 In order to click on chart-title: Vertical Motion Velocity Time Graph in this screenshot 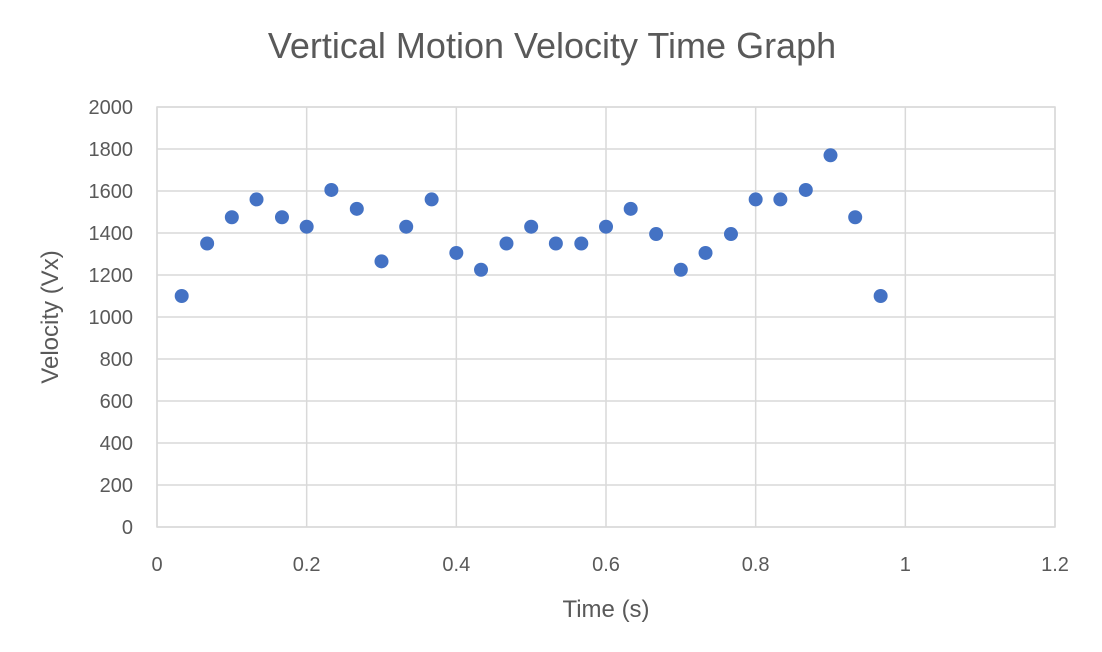, I will do `click(552, 45)`.